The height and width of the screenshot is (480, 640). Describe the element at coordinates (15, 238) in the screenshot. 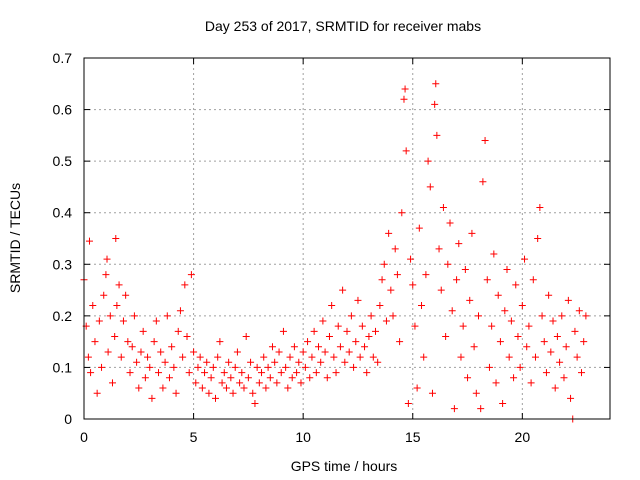

I see `y-axis-title: SRMTID / TECUs` at that location.